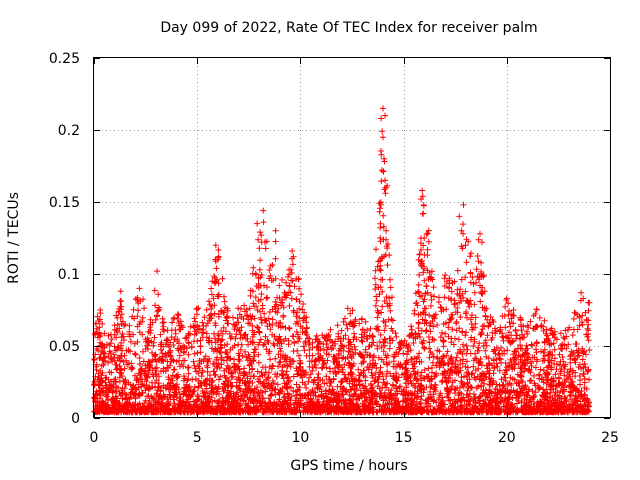  I want to click on y-tick-label: 0.05, so click(64, 347).